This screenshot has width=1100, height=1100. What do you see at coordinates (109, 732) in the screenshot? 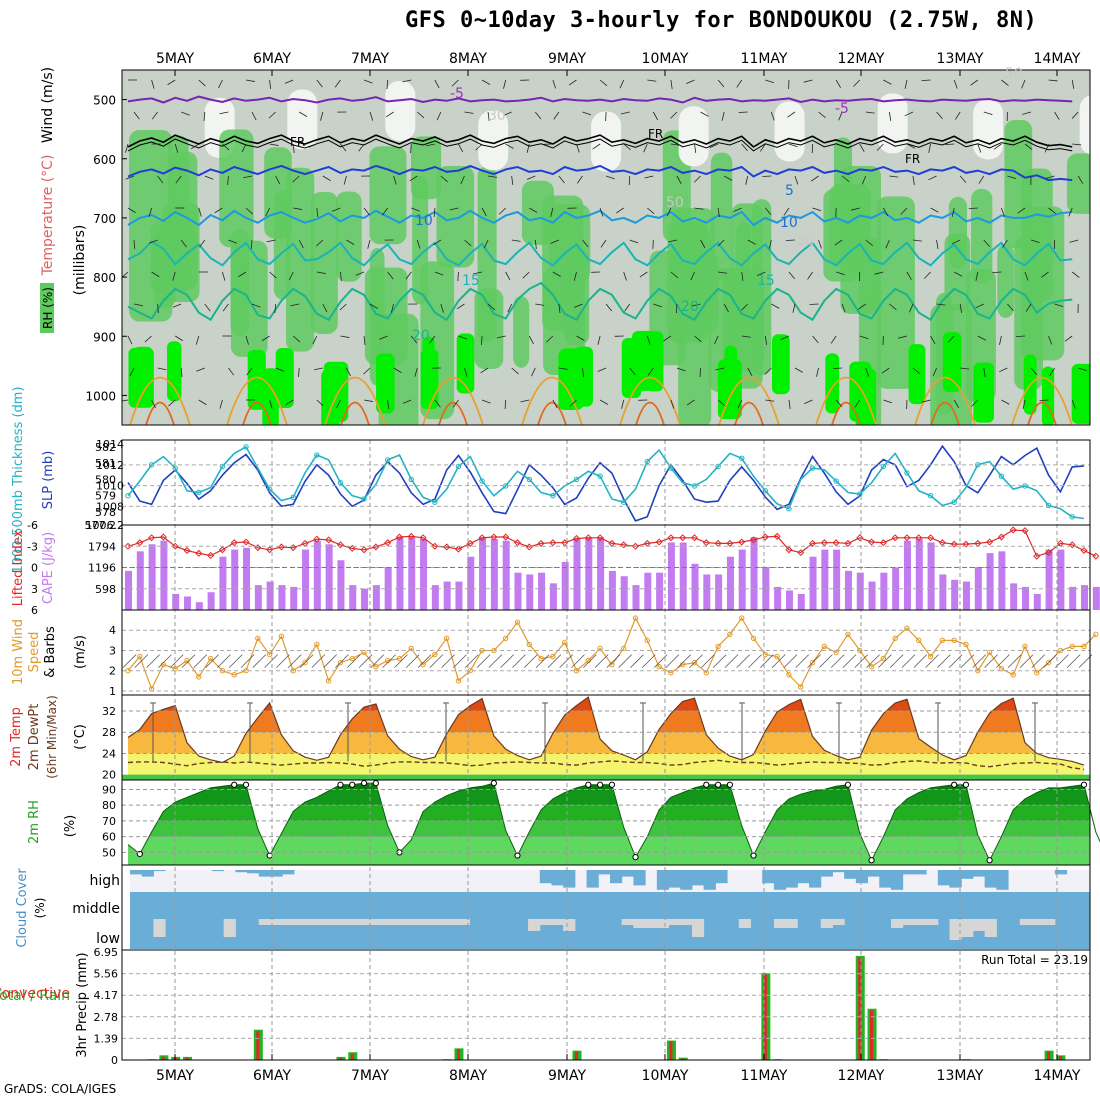
I see `temp-tick: 28` at bounding box center [109, 732].